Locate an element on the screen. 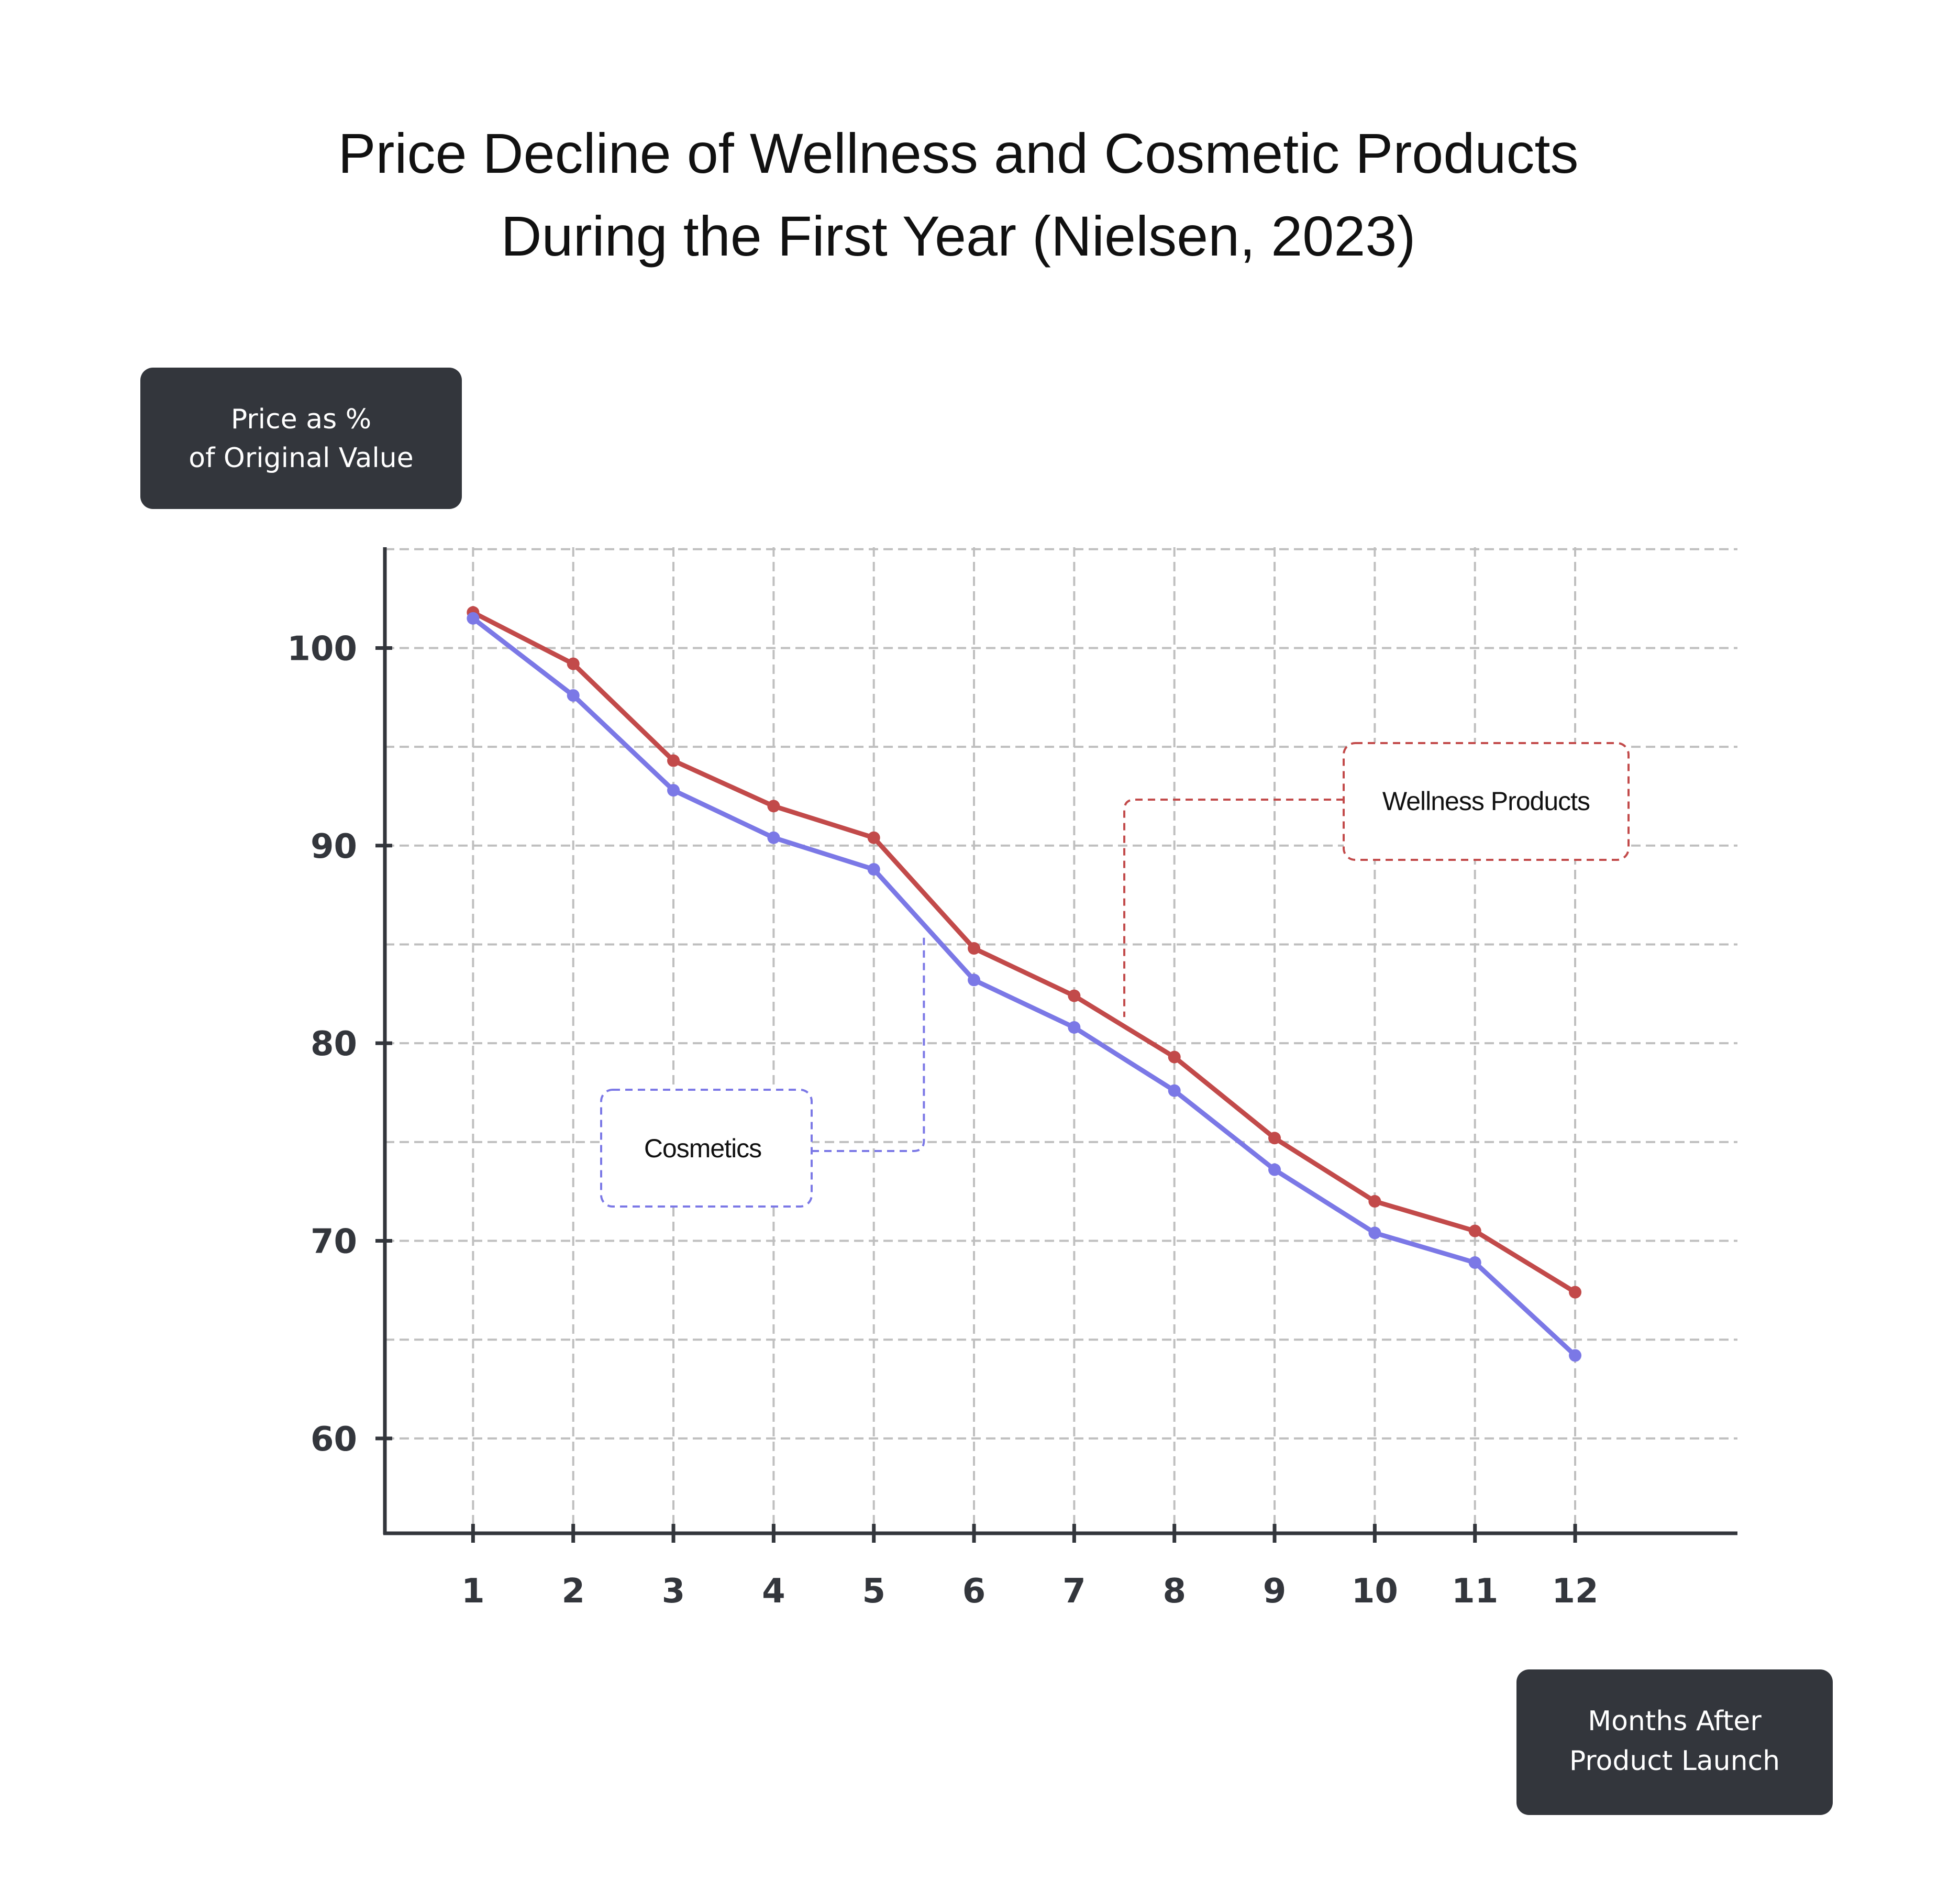 This screenshot has height=1881, width=1960. callout-cosmetics-label: Cosmetics is located at coordinates (702, 1148).